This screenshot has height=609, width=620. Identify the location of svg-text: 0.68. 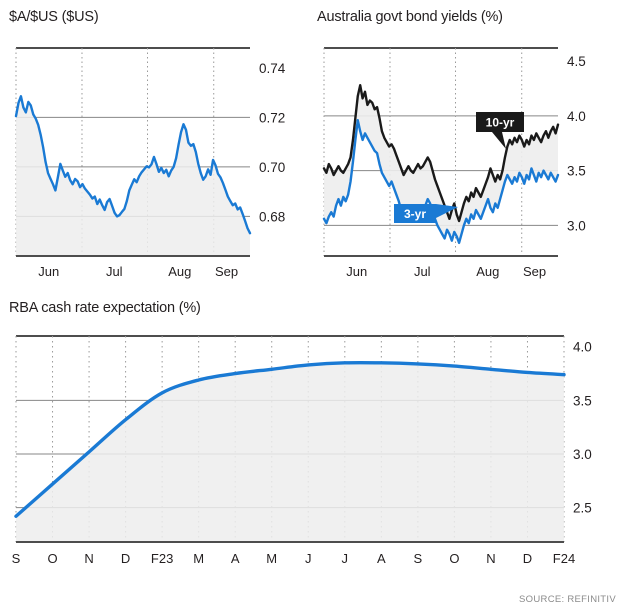
(272, 216).